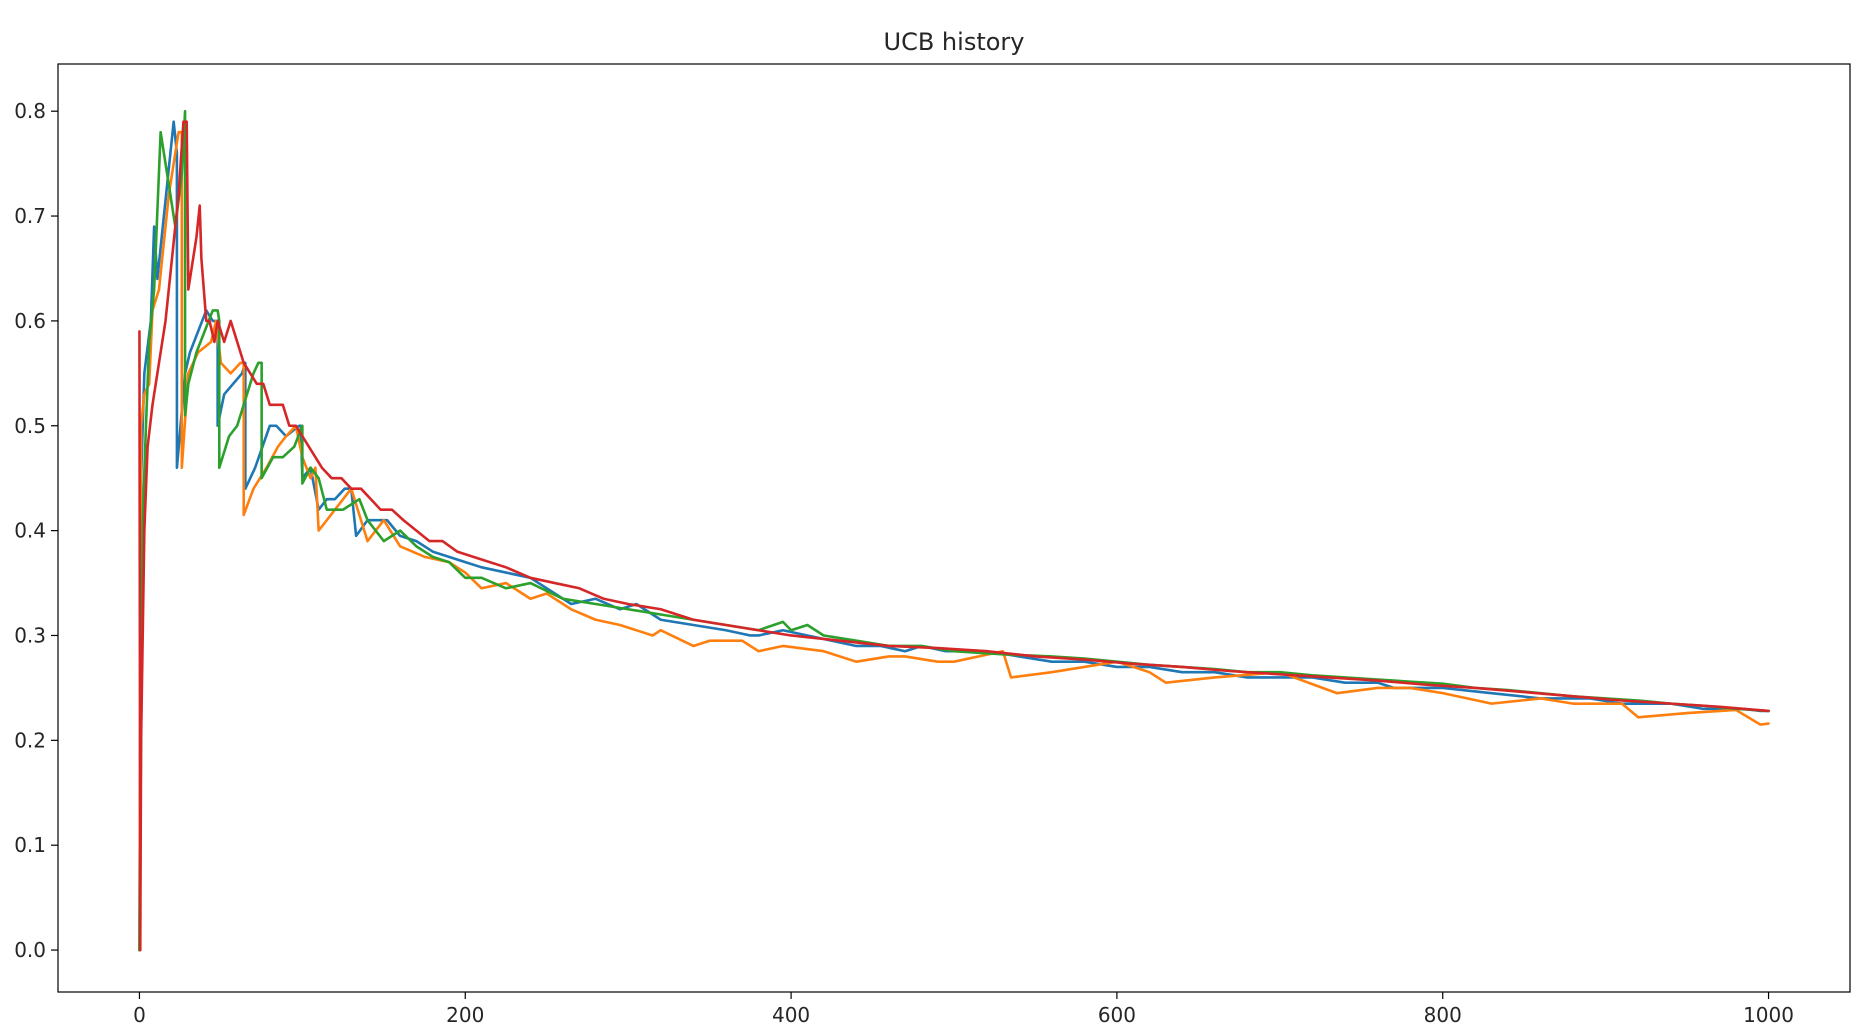 The width and height of the screenshot is (1868, 1030). What do you see at coordinates (954, 42) in the screenshot?
I see `chart-title: UCB history` at bounding box center [954, 42].